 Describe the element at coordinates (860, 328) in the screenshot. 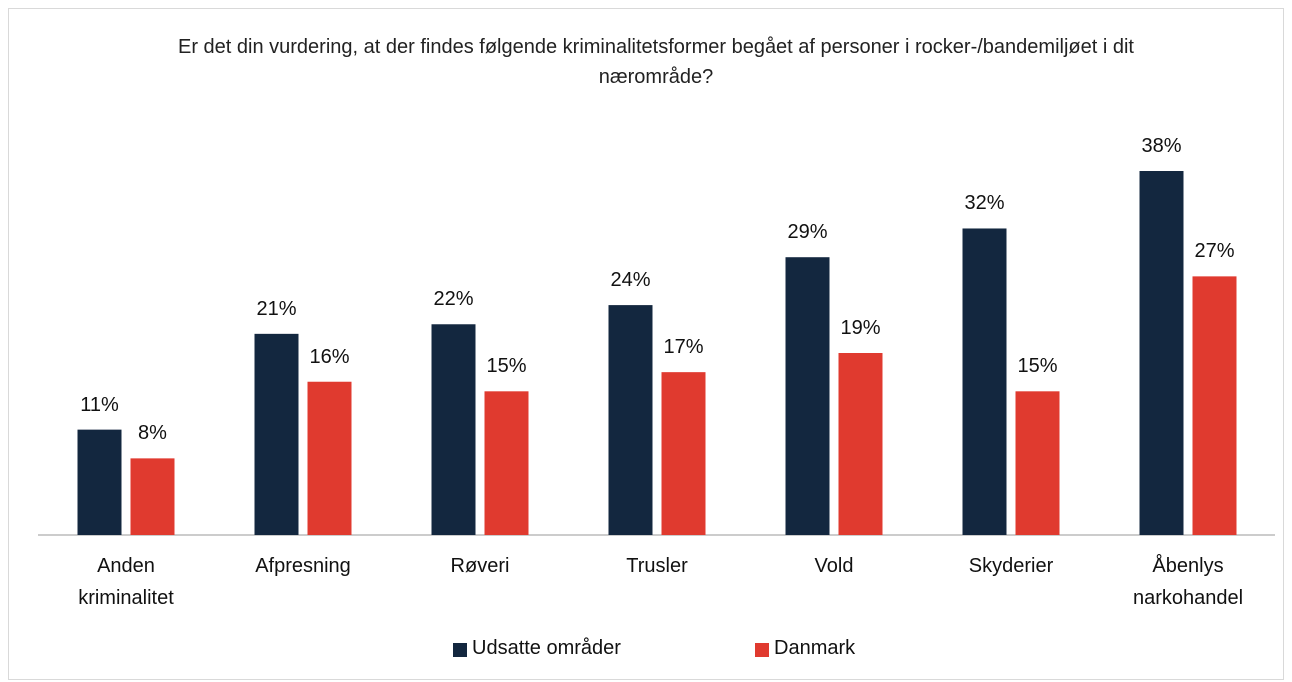

I see `data-label: 19%` at that location.